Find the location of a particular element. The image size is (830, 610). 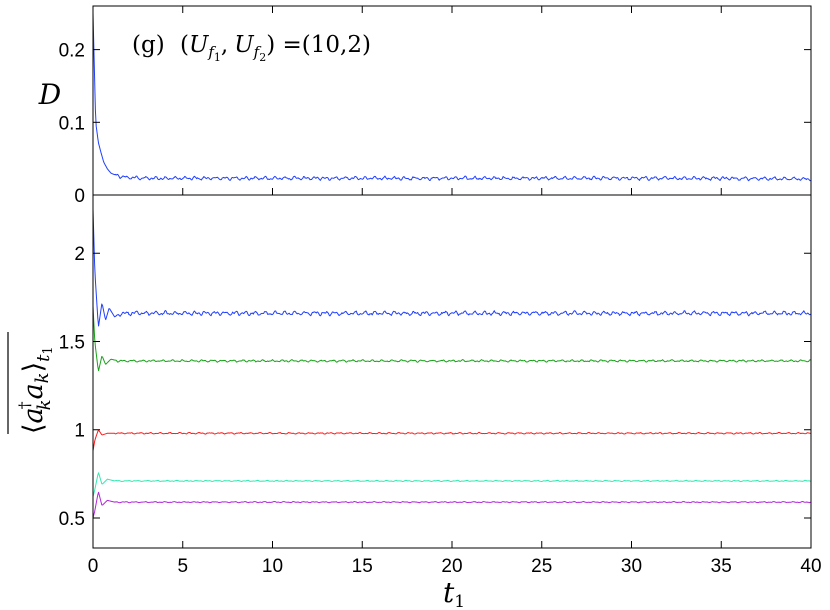

annotation-u2: U is located at coordinates (244, 45).